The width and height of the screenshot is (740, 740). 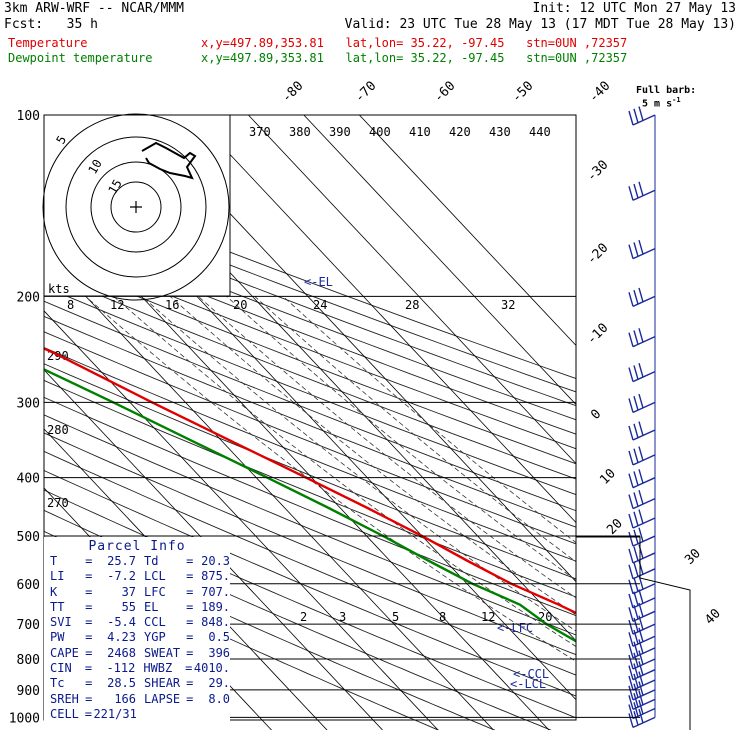 I want to click on legend-temperature-label: Temperature, so click(x=48, y=43).